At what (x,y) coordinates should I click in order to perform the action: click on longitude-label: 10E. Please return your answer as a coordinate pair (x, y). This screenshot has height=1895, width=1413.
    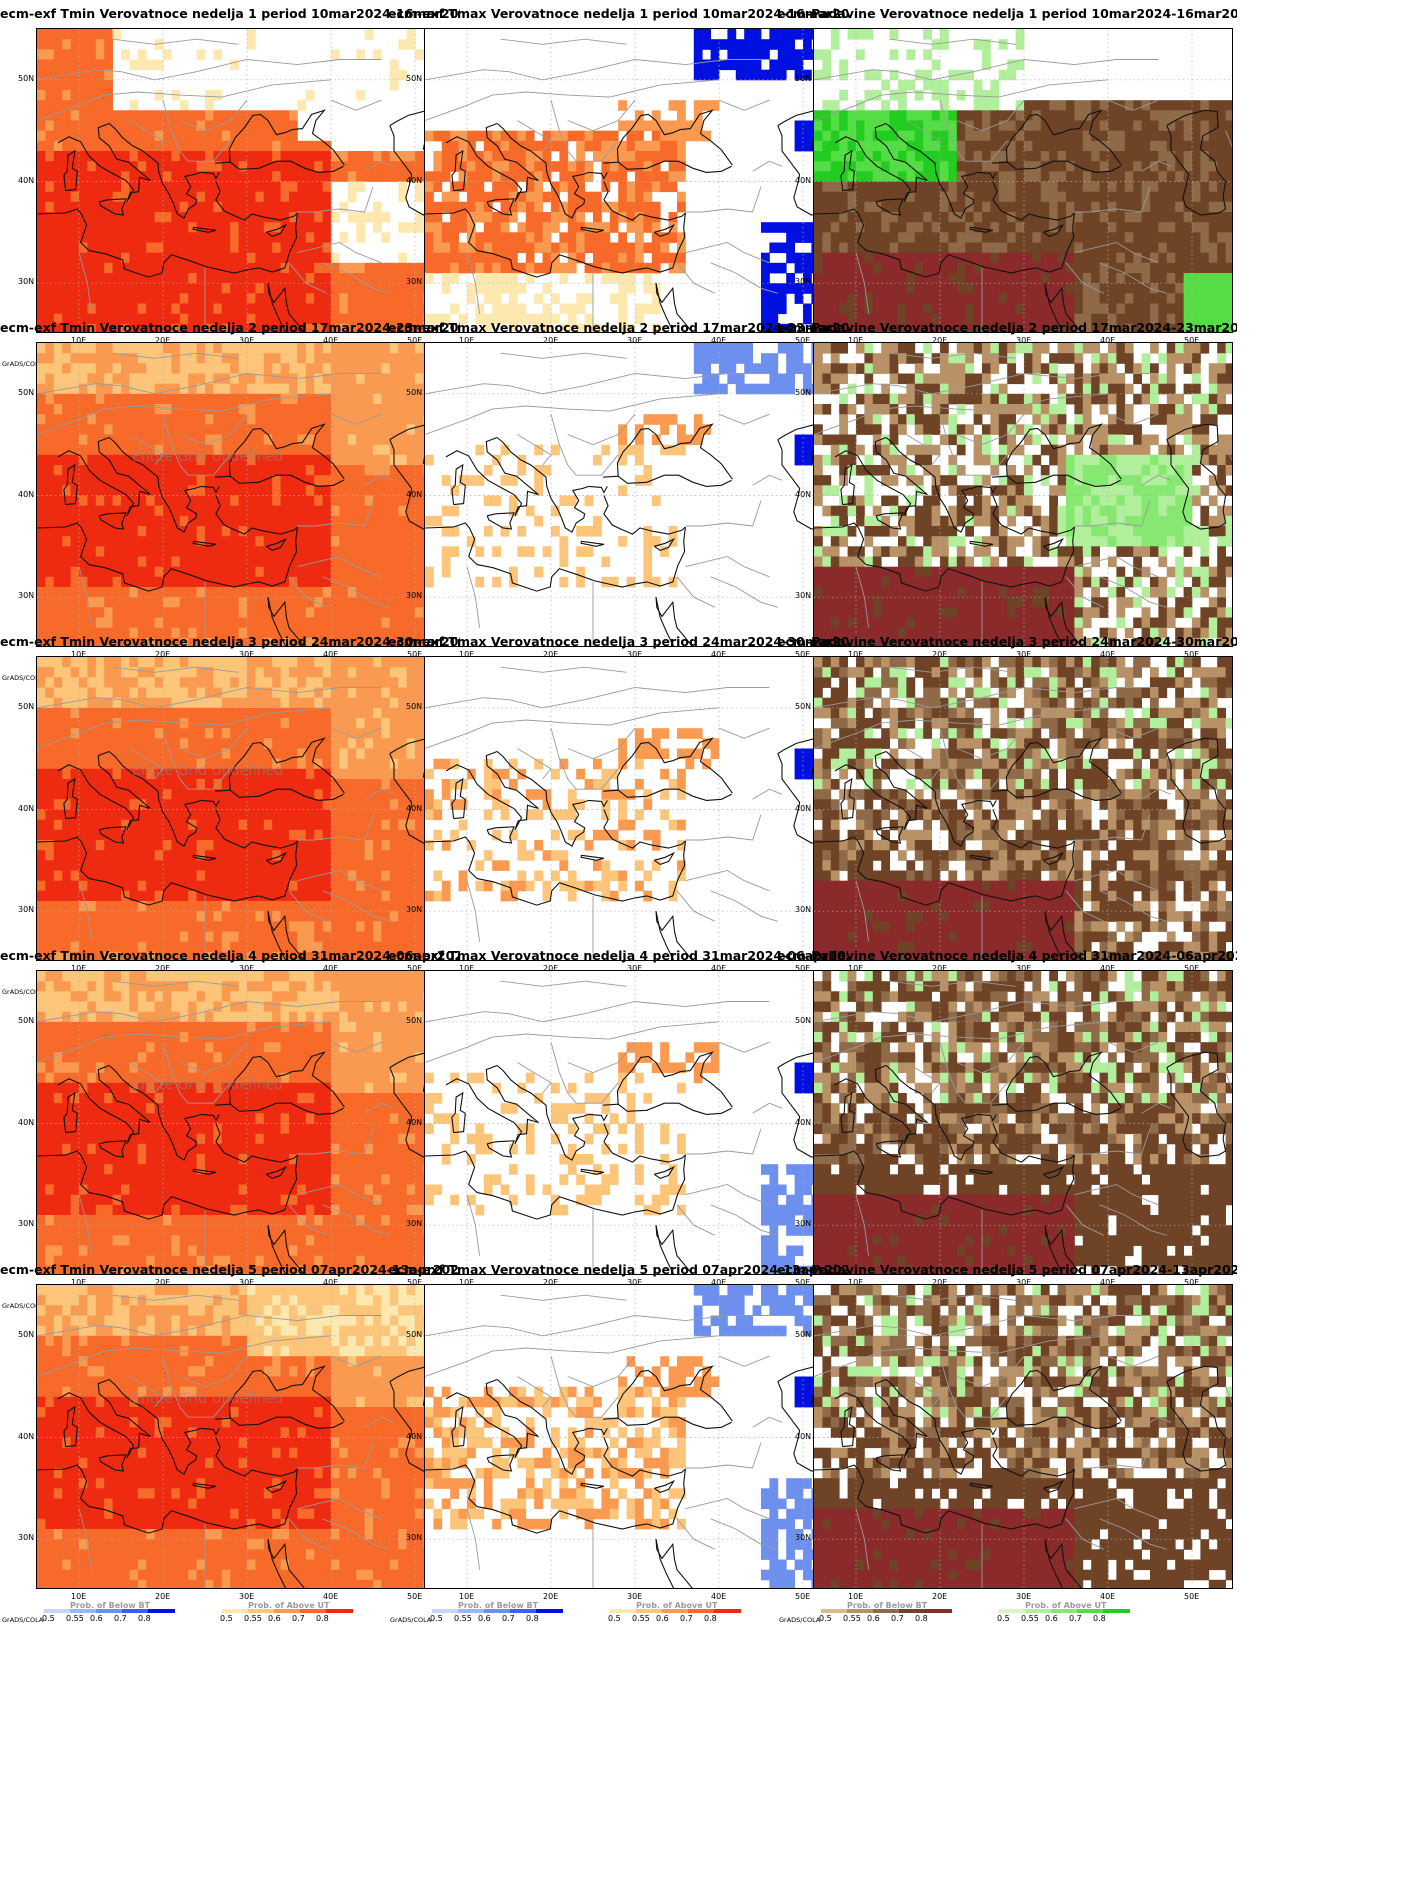
    Looking at the image, I should click on (856, 340).